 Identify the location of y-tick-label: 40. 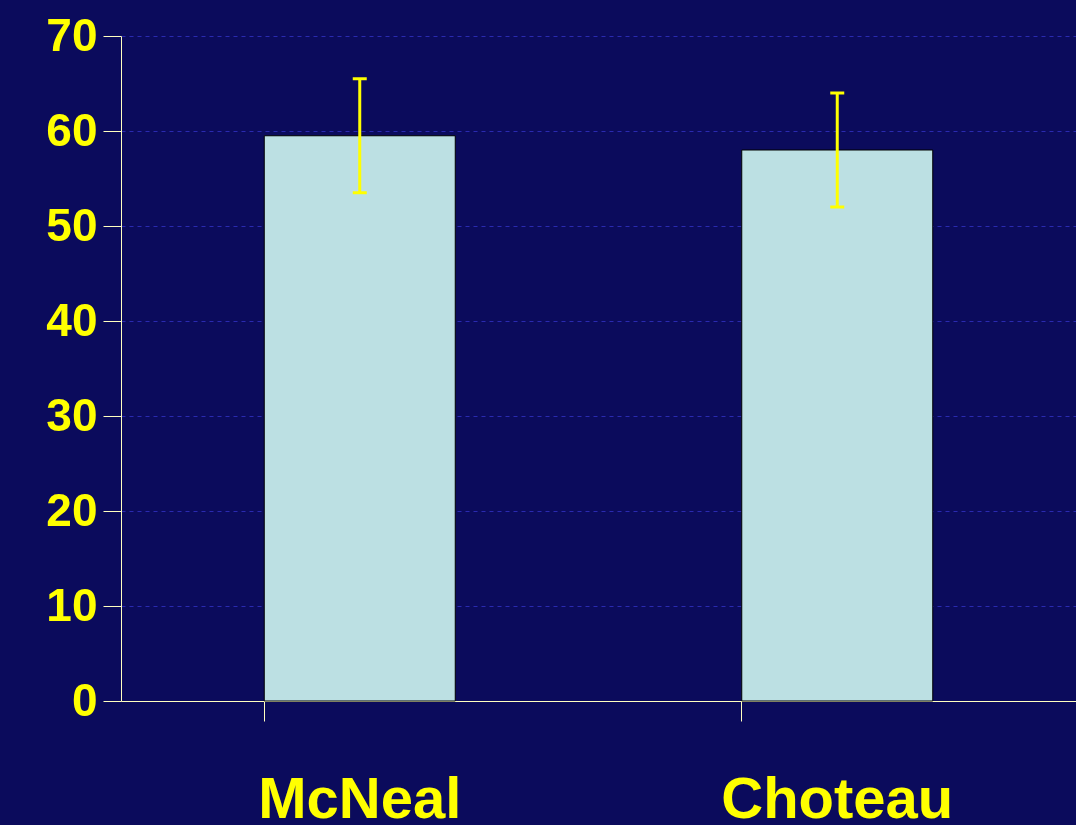
(72, 319).